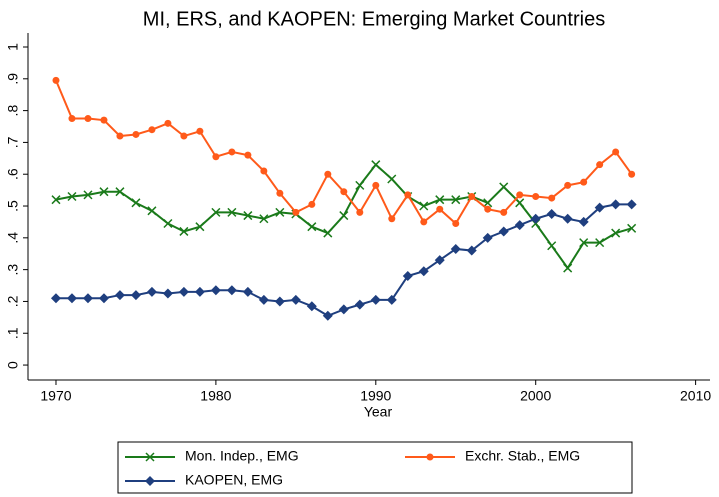  What do you see at coordinates (535, 396) in the screenshot?
I see `x-tick-label: 2000` at bounding box center [535, 396].